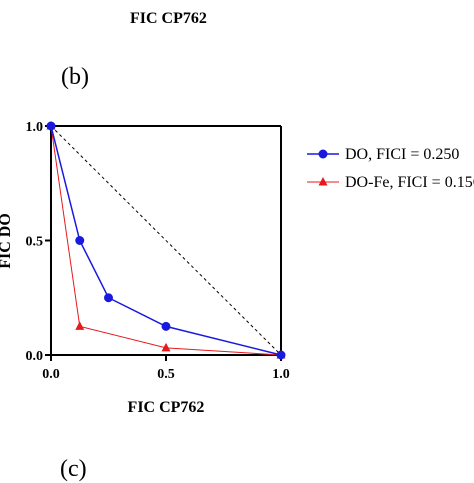  I want to click on y-axis-title: FIC DO, so click(7, 241).